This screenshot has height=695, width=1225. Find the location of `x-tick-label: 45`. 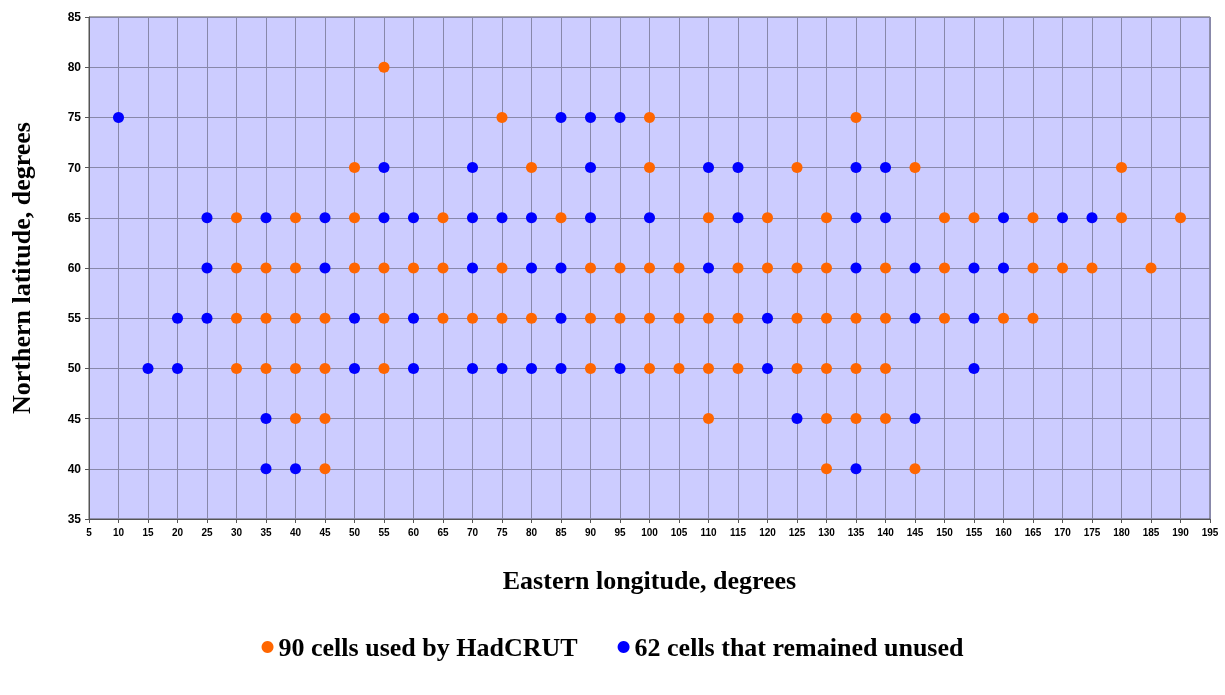

x-tick-label: 45 is located at coordinates (325, 532).